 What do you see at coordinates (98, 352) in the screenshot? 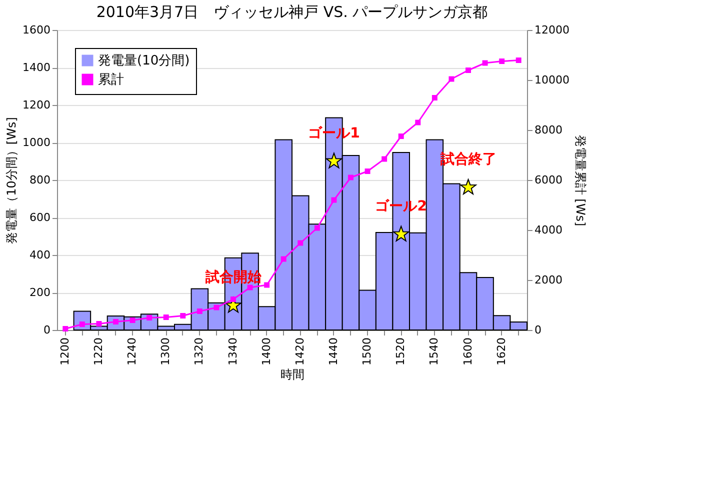
I see `x-tick-label: 1220` at bounding box center [98, 352].